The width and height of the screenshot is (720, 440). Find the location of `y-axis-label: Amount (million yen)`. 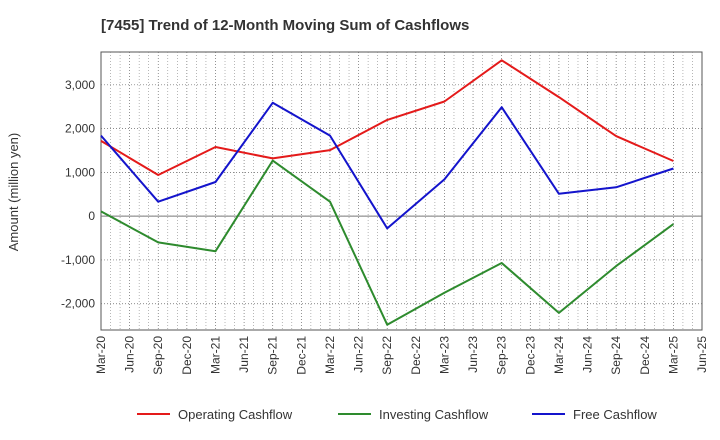

y-axis-label: Amount (million yen) is located at coordinates (13, 192).